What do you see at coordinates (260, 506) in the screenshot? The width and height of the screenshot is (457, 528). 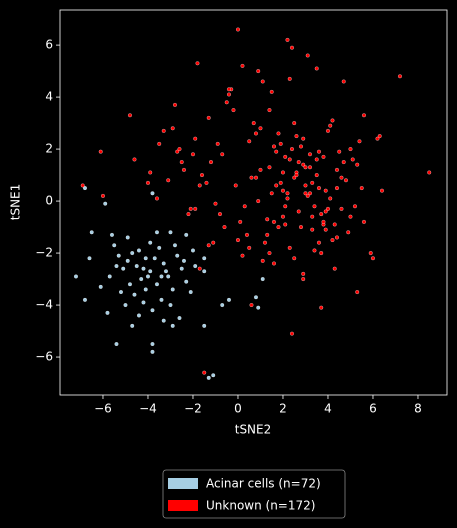 I see `legend-label: Unknown (n=172)` at bounding box center [260, 506].